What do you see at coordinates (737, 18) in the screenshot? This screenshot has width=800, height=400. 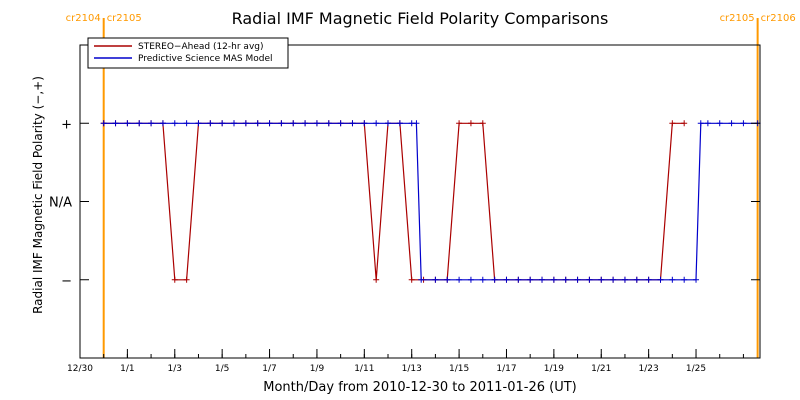 I see `carrington-label-left: cr2105` at bounding box center [737, 18].